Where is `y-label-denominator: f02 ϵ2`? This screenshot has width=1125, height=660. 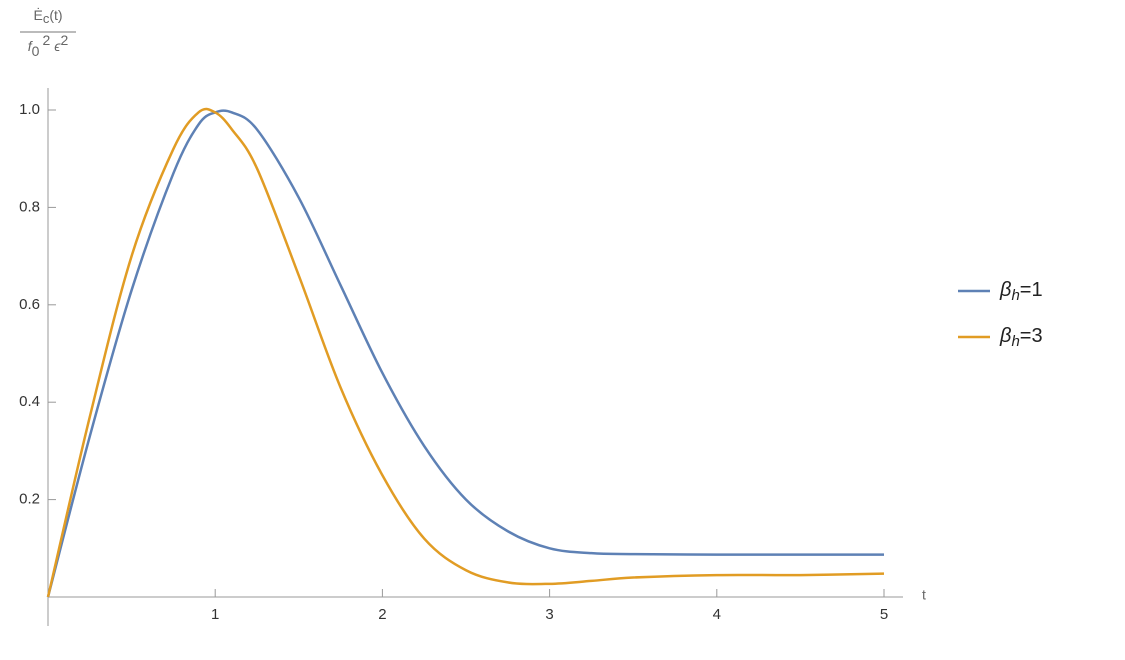
y-label-denominator: f02 ϵ2 is located at coordinates (48, 45).